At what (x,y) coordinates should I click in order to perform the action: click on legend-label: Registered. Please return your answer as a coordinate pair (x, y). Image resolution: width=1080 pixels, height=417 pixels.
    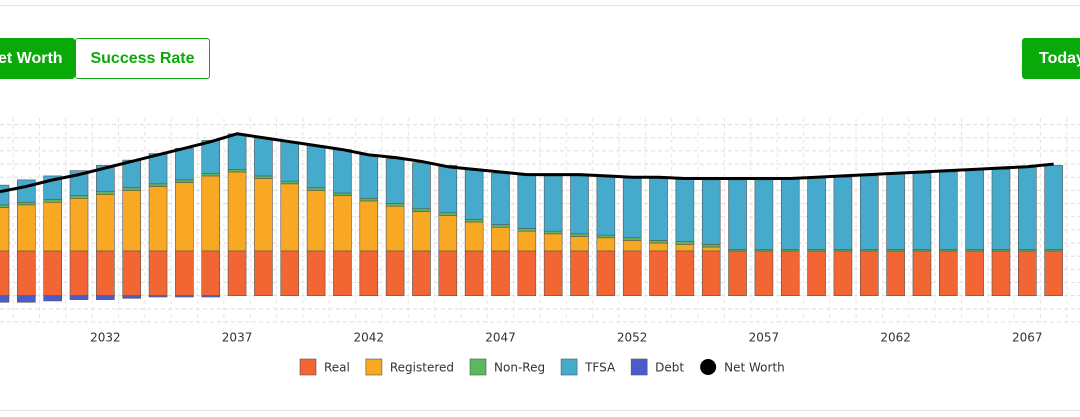
    Looking at the image, I should click on (422, 368).